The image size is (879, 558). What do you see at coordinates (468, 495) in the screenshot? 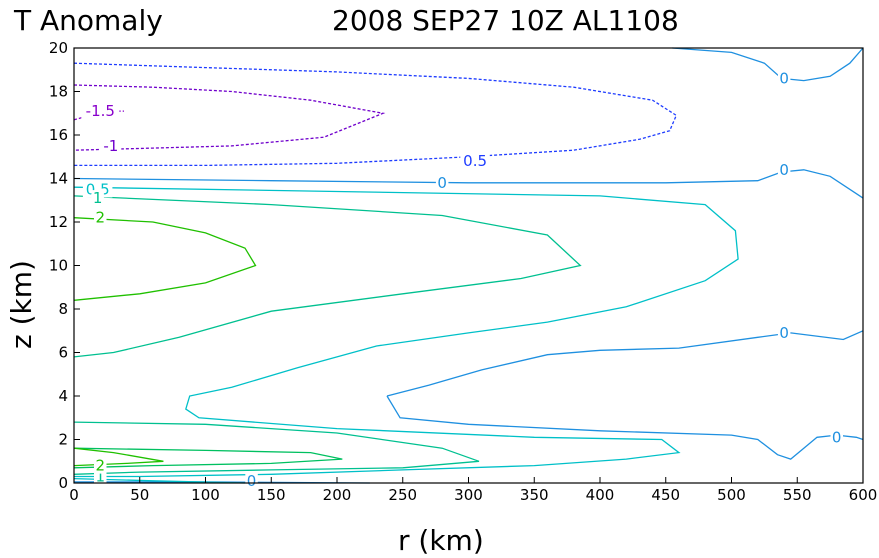
I see `x-tick-label: 300` at bounding box center [468, 495].